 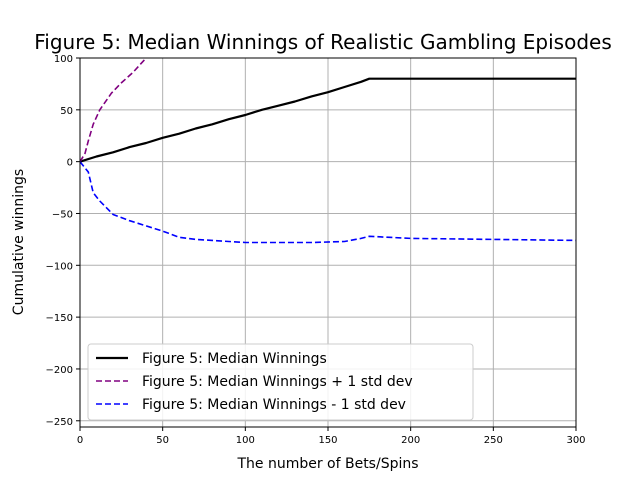 What do you see at coordinates (59, 370) in the screenshot?
I see `y-tick-label: −200` at bounding box center [59, 370].